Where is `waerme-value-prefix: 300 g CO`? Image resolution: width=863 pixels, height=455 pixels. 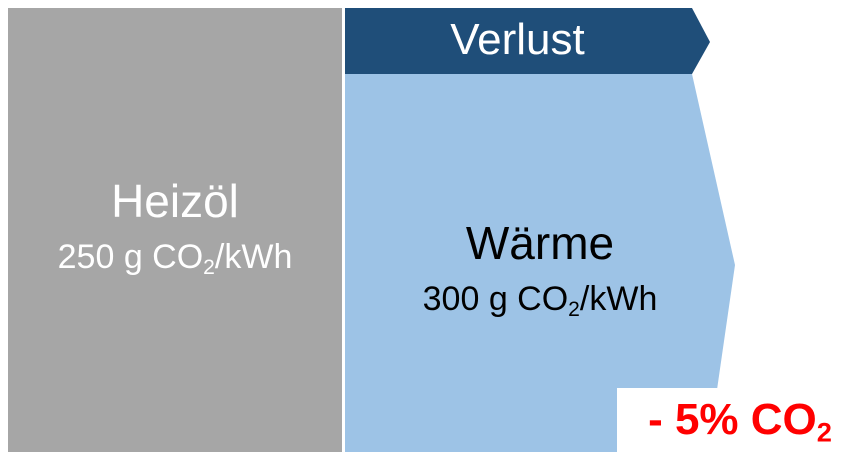 waerme-value-prefix: 300 g CO is located at coordinates (495, 299).